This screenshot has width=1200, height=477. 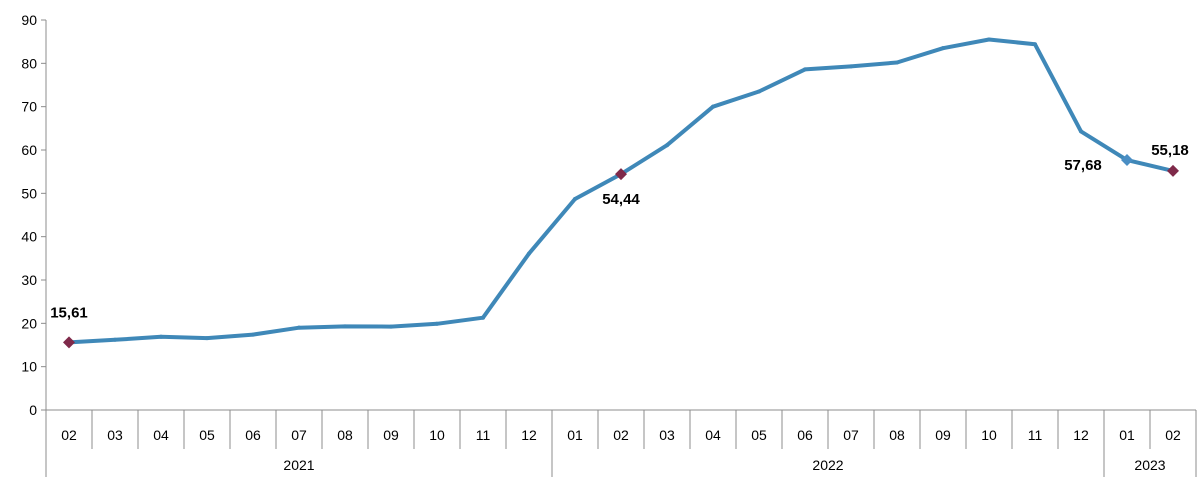 I want to click on year-label: 2021, so click(x=298, y=465).